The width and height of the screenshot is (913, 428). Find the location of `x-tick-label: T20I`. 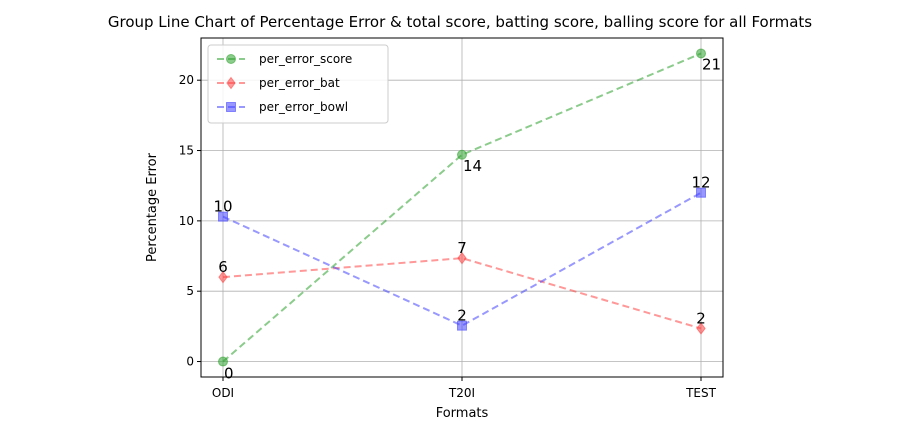

x-tick-label: T20I is located at coordinates (461, 393).